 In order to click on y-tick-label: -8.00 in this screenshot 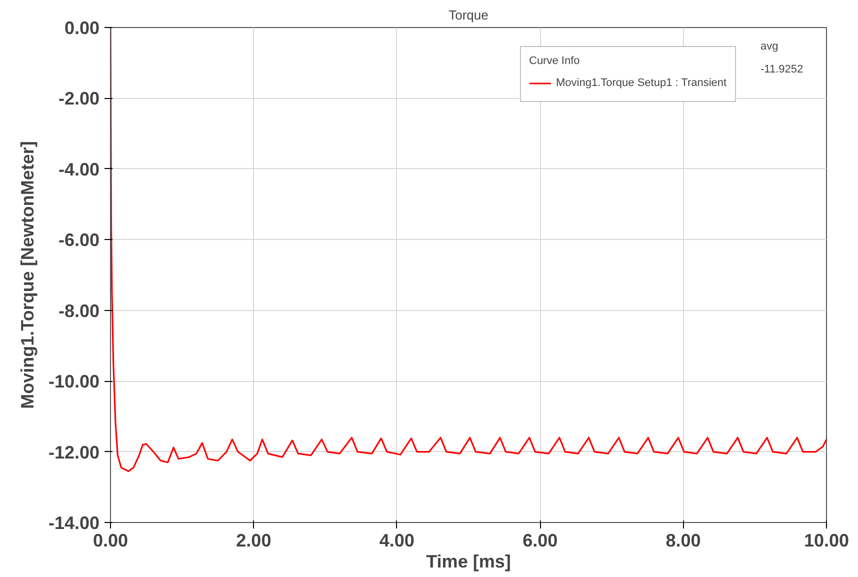, I will do `click(79, 310)`.